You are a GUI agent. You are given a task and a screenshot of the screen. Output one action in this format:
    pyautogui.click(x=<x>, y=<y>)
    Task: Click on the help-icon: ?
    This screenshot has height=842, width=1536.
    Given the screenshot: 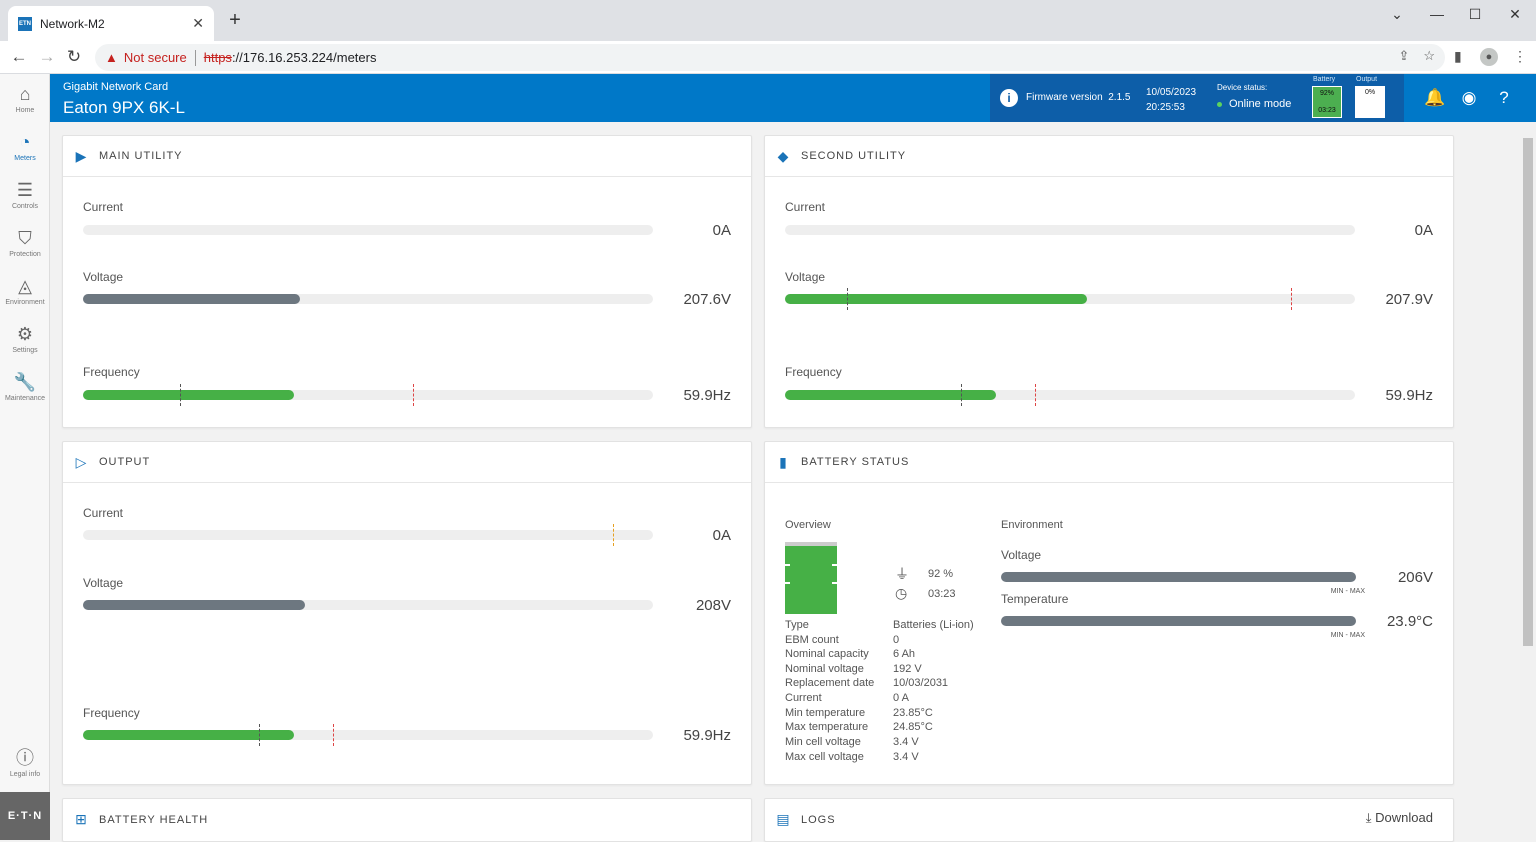 What is the action you would take?
    pyautogui.click(x=1504, y=97)
    